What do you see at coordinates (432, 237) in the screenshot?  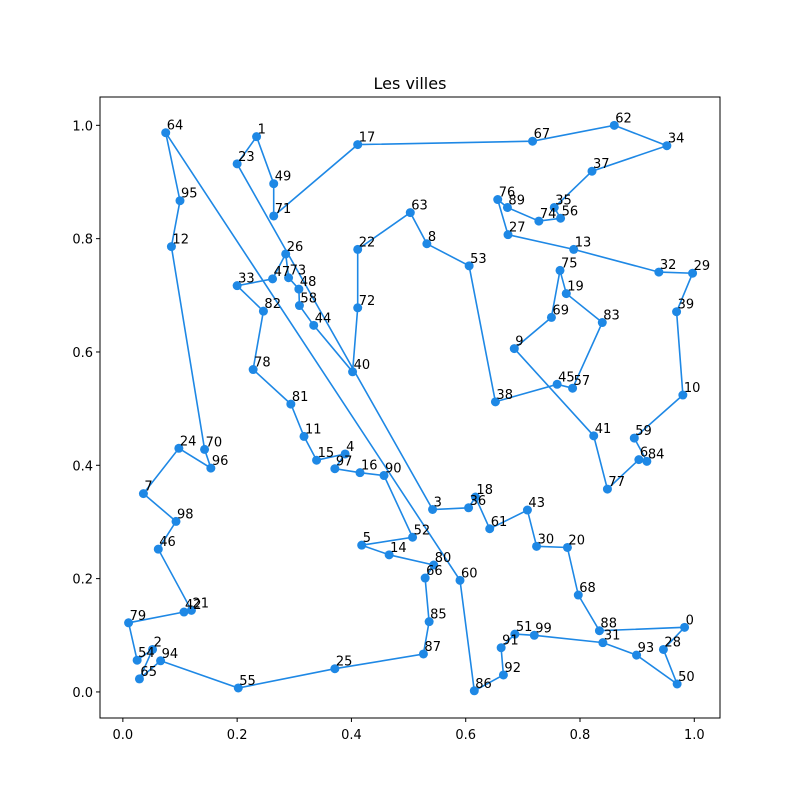 I see `city-label-8: 8` at bounding box center [432, 237].